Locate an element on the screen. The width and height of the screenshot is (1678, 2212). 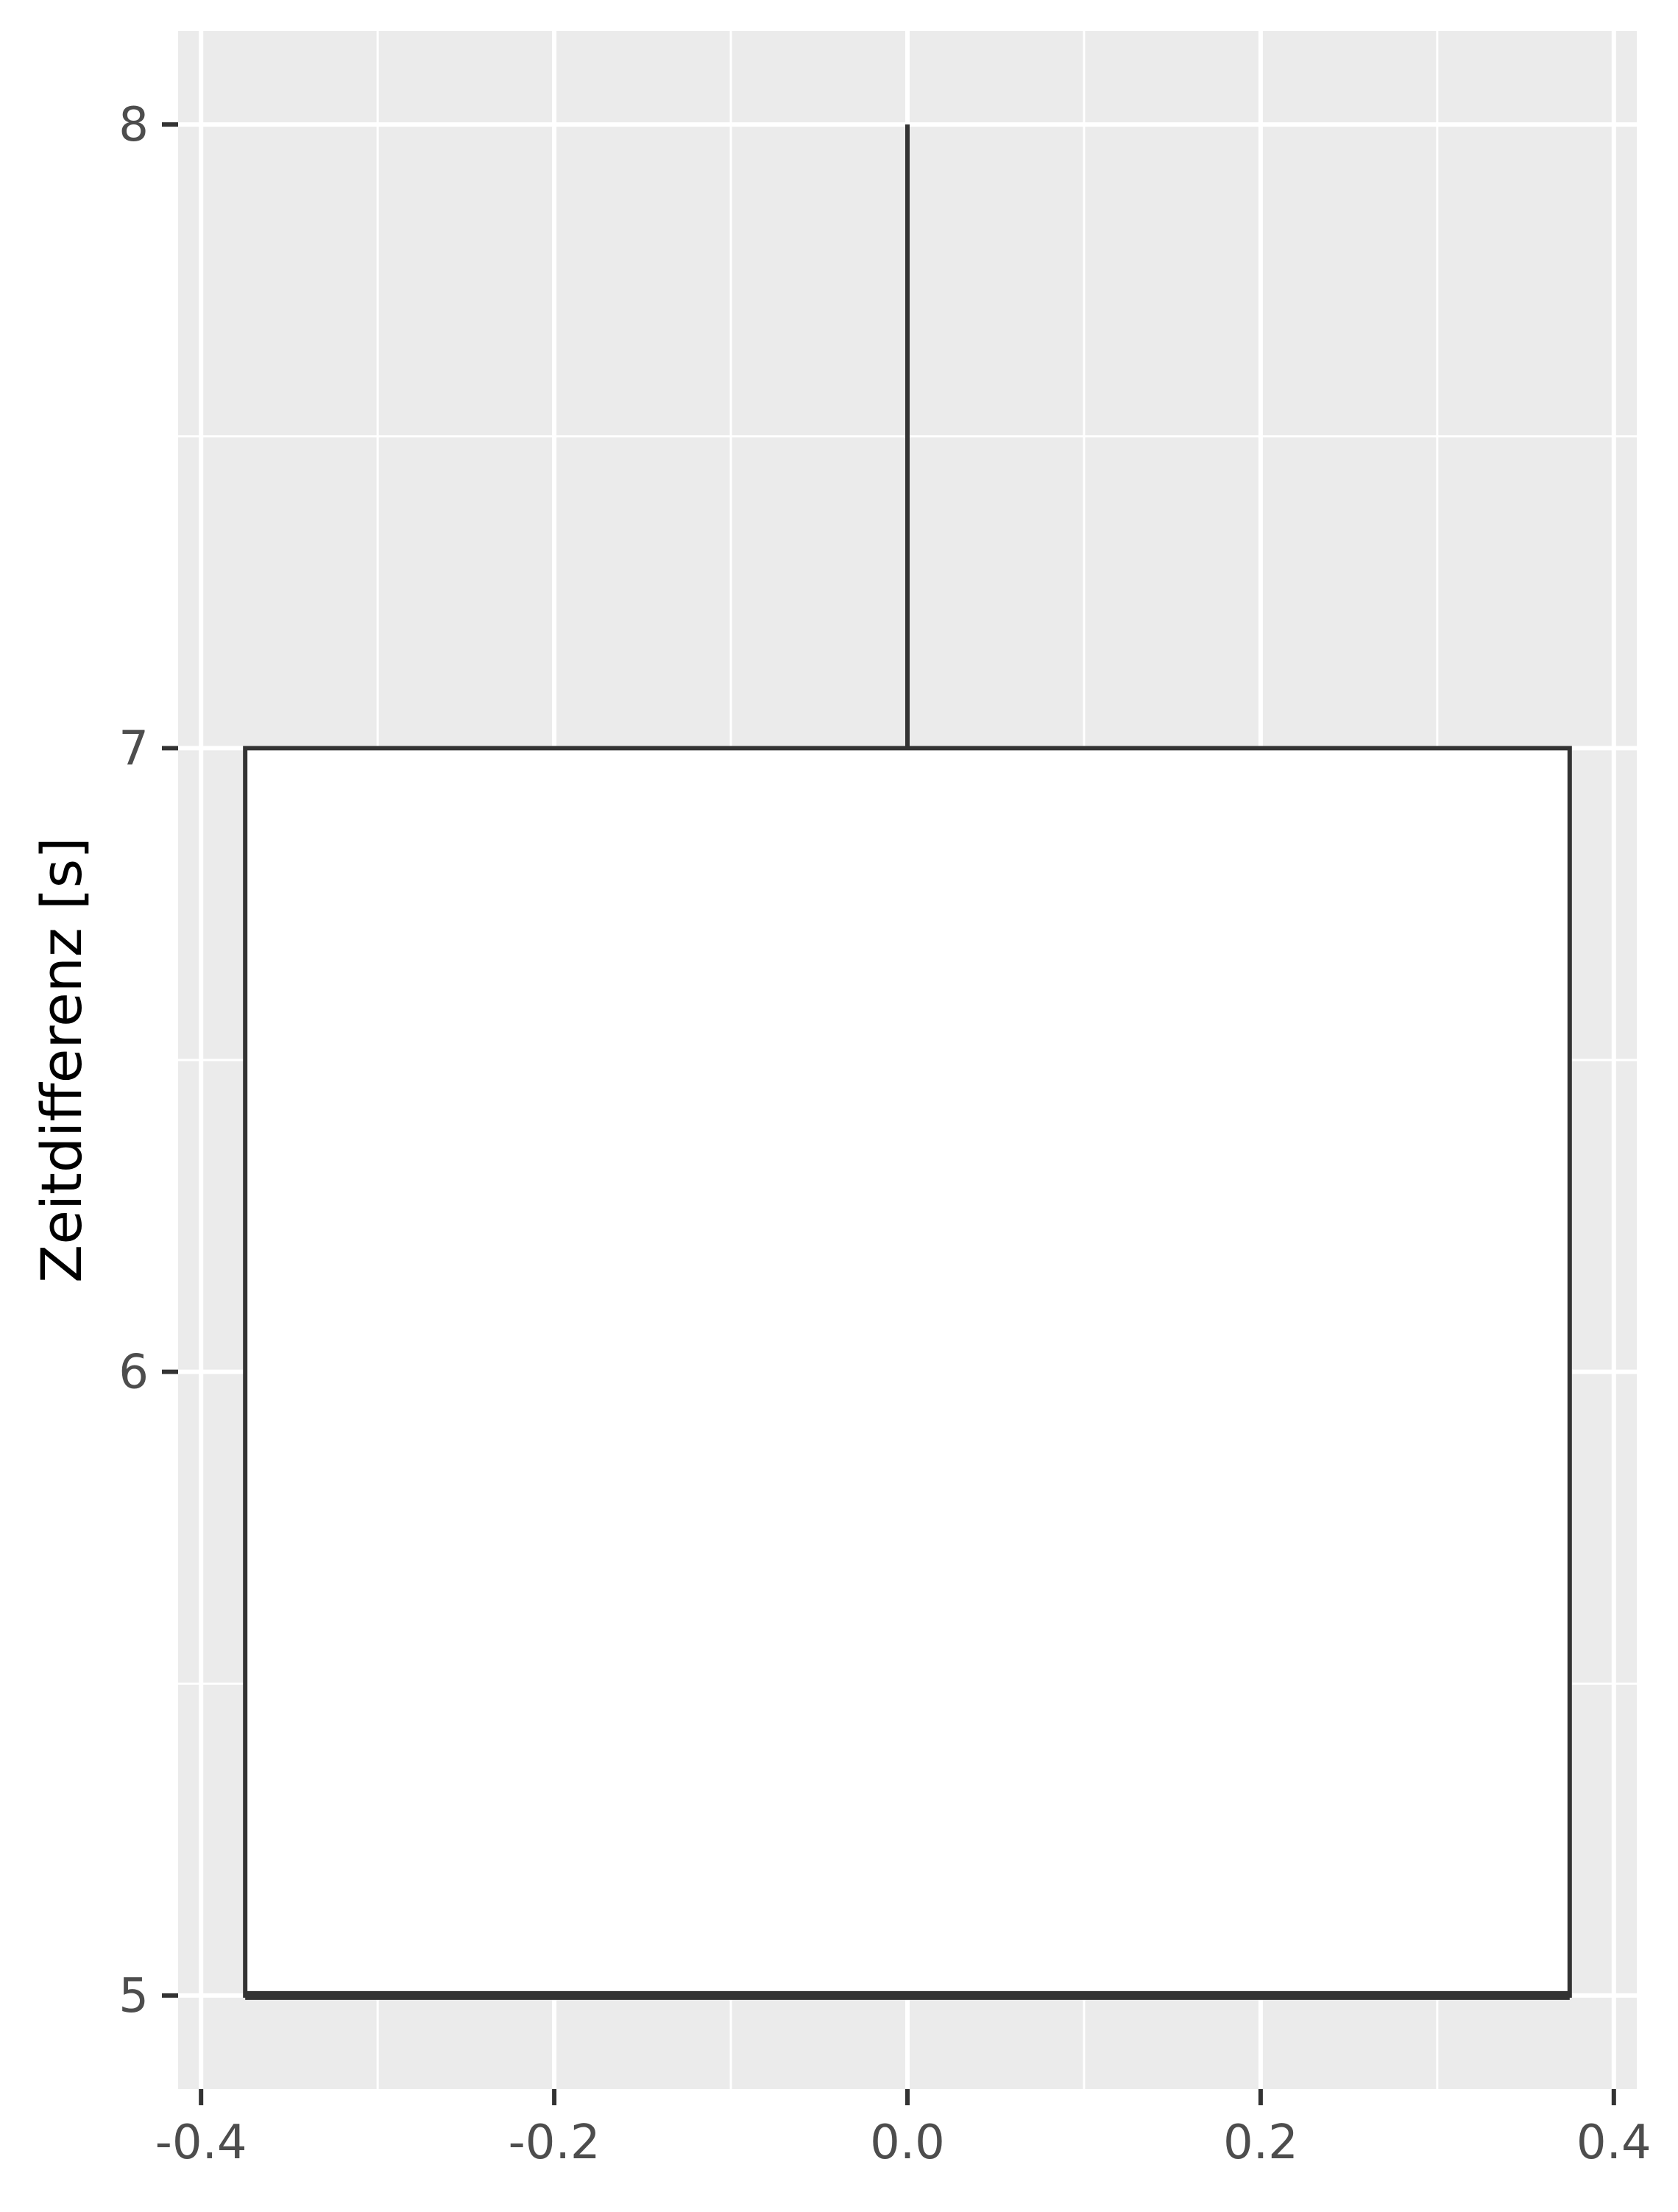
y-axis-title: Zeitdifferenz [s] is located at coordinates (61, 1060).